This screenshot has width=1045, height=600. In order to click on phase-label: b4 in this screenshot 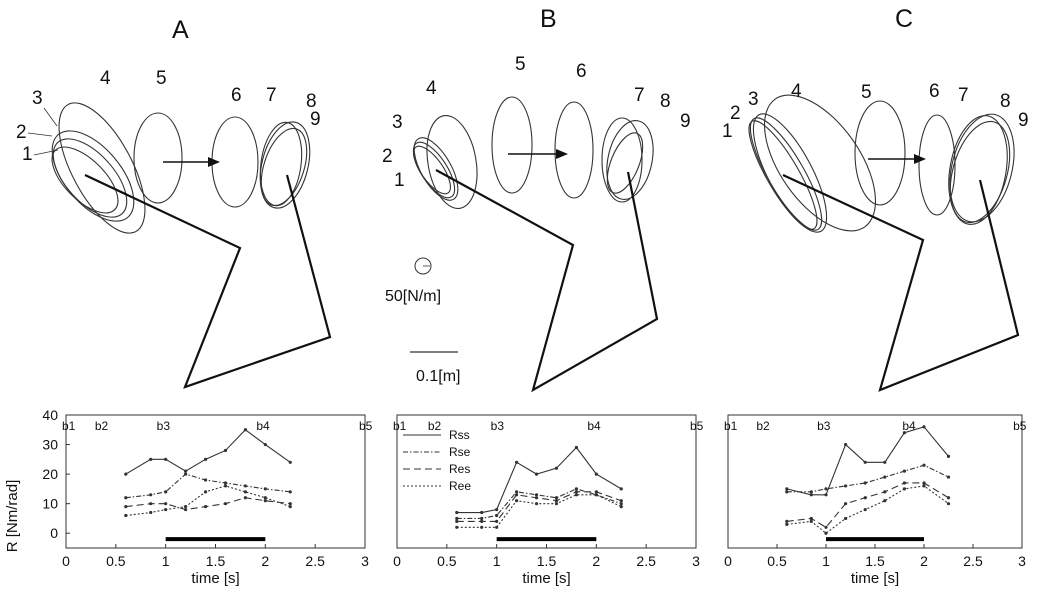, I will do `click(594, 426)`.